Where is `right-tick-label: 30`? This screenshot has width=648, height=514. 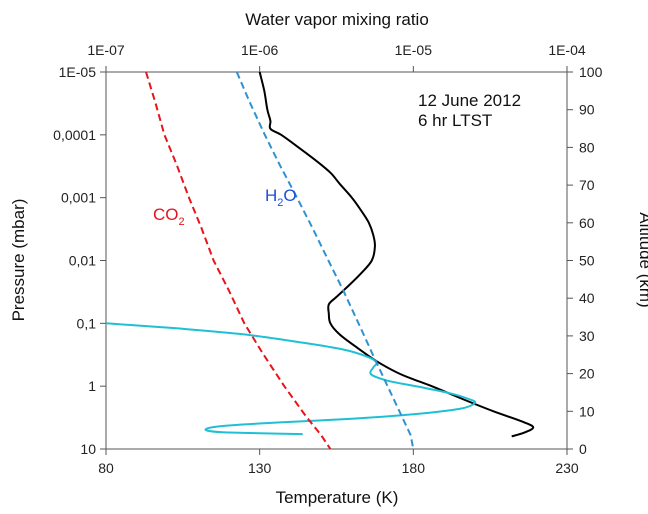 right-tick-label: 30 is located at coordinates (587, 336).